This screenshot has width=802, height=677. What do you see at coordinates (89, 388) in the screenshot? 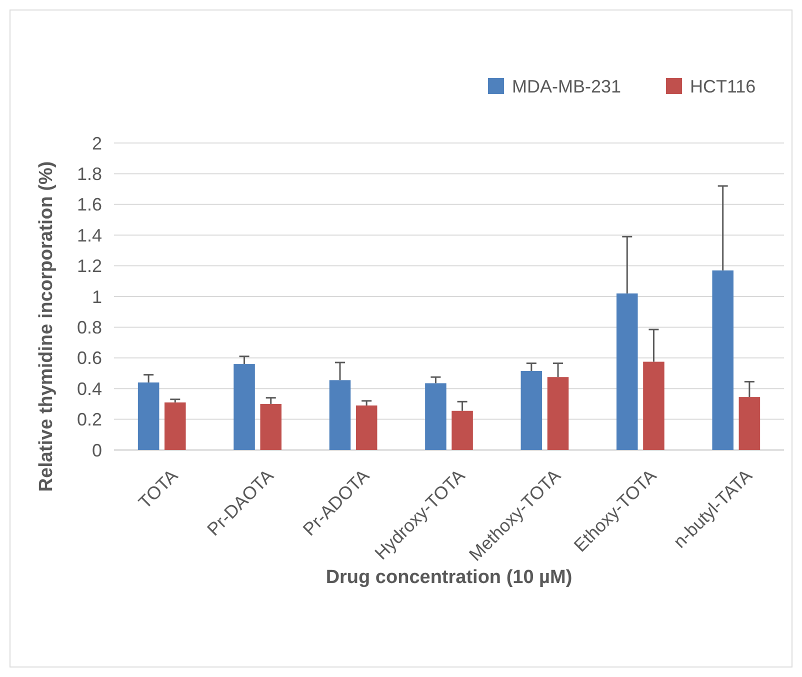
I see `y-tick-label: 0.4` at bounding box center [89, 388].